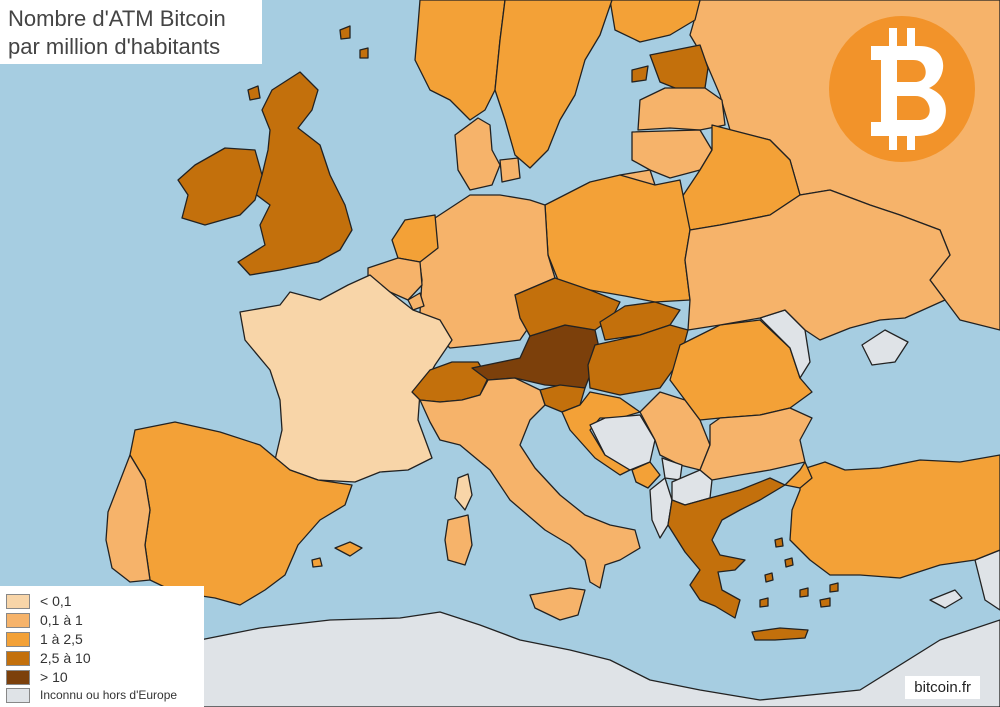 The height and width of the screenshot is (707, 1000). Describe the element at coordinates (817, 265) in the screenshot. I see `region-ukraine` at that location.